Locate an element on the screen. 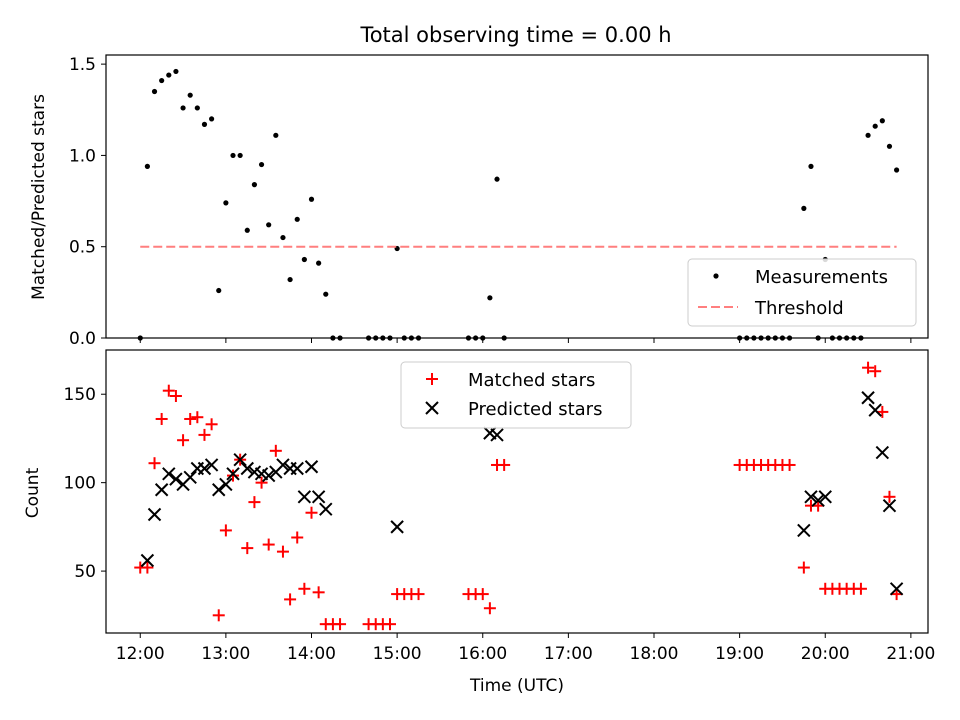 The image size is (960, 720). x-tick-label: 13:00 is located at coordinates (225, 654).